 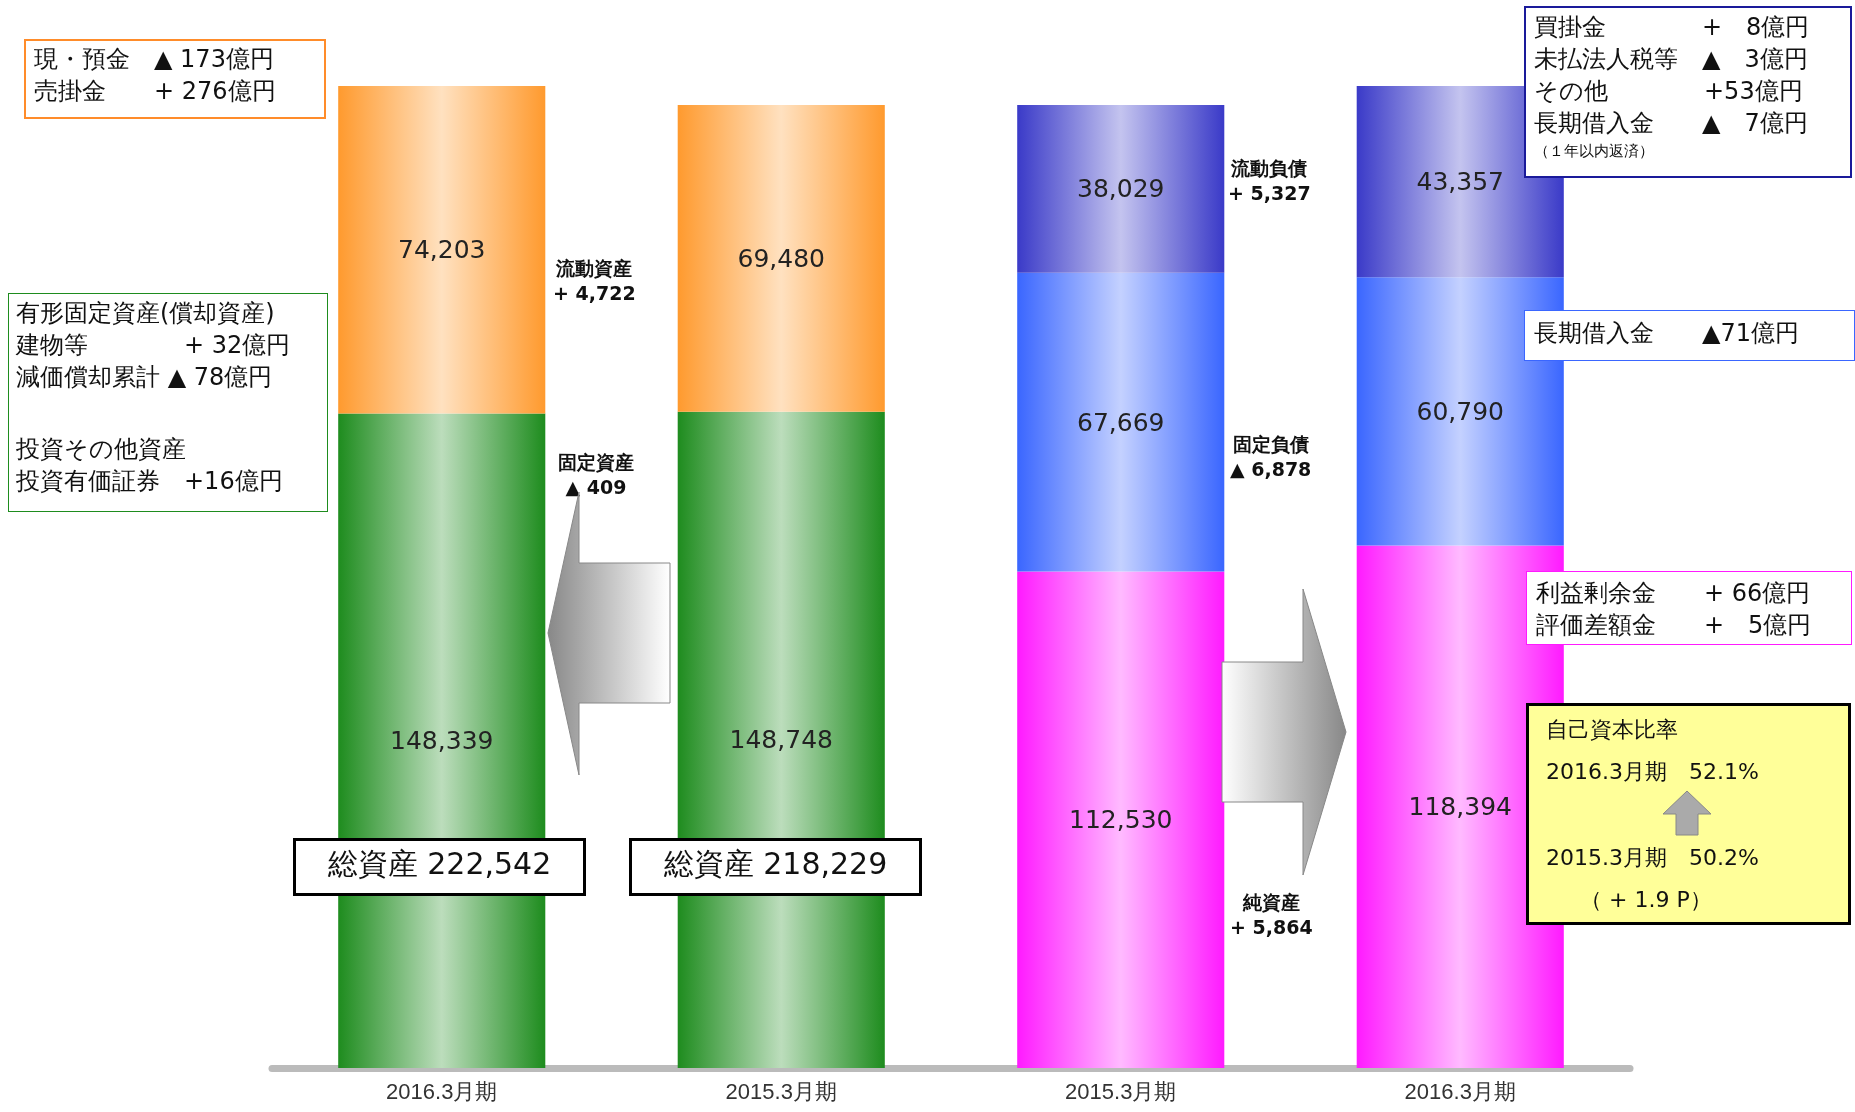 I want to click on annotation: （ + 1.9 P）, so click(x=1646, y=900).